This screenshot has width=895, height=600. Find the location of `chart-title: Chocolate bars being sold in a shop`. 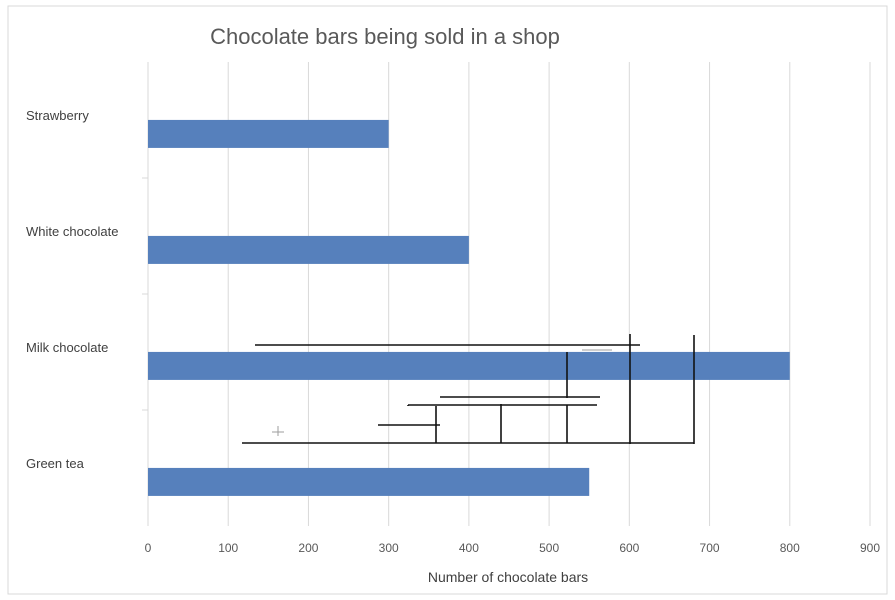

chart-title: Chocolate bars being sold in a shop is located at coordinates (385, 36).